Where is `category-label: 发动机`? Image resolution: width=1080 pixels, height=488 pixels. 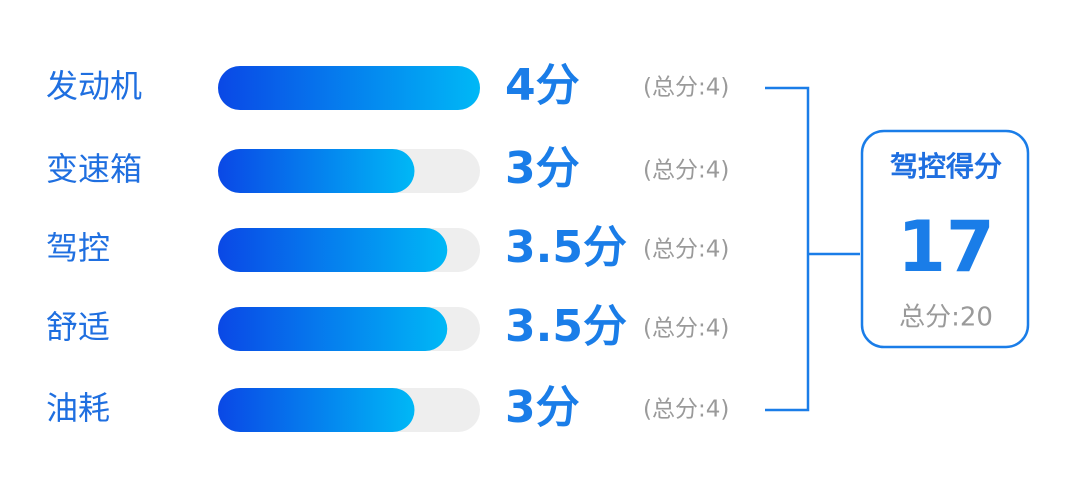
category-label: 发动机 is located at coordinates (94, 86).